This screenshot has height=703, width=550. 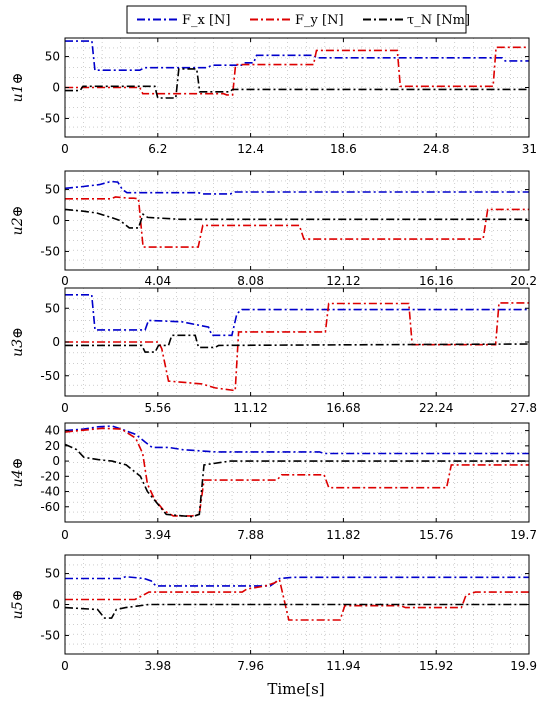 What do you see at coordinates (18, 88) in the screenshot?
I see `y-axis-label: u1⊕` at bounding box center [18, 88].